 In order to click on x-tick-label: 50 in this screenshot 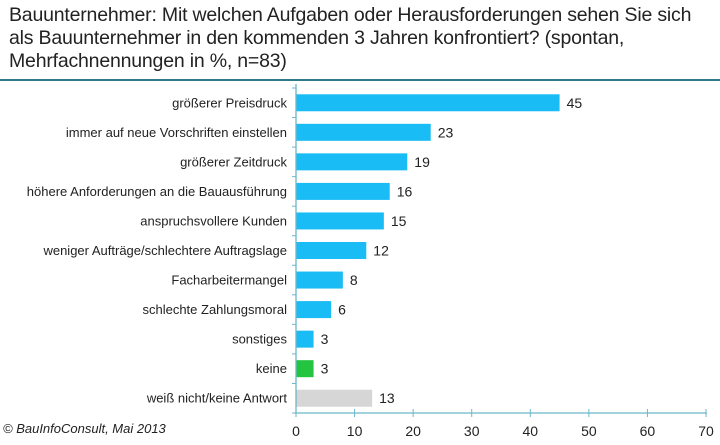, I will do `click(589, 431)`.